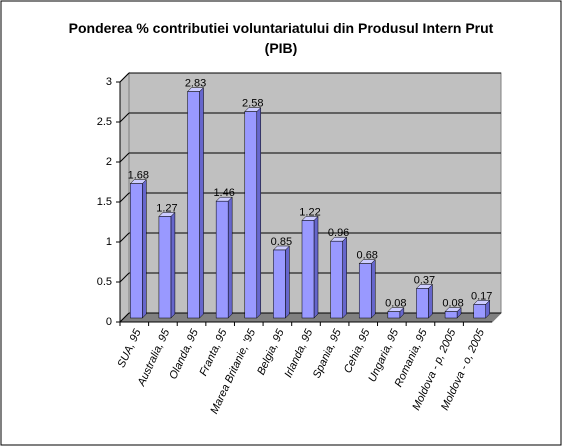 The height and width of the screenshot is (446, 562). I want to click on data-label: 1.46, so click(223, 193).